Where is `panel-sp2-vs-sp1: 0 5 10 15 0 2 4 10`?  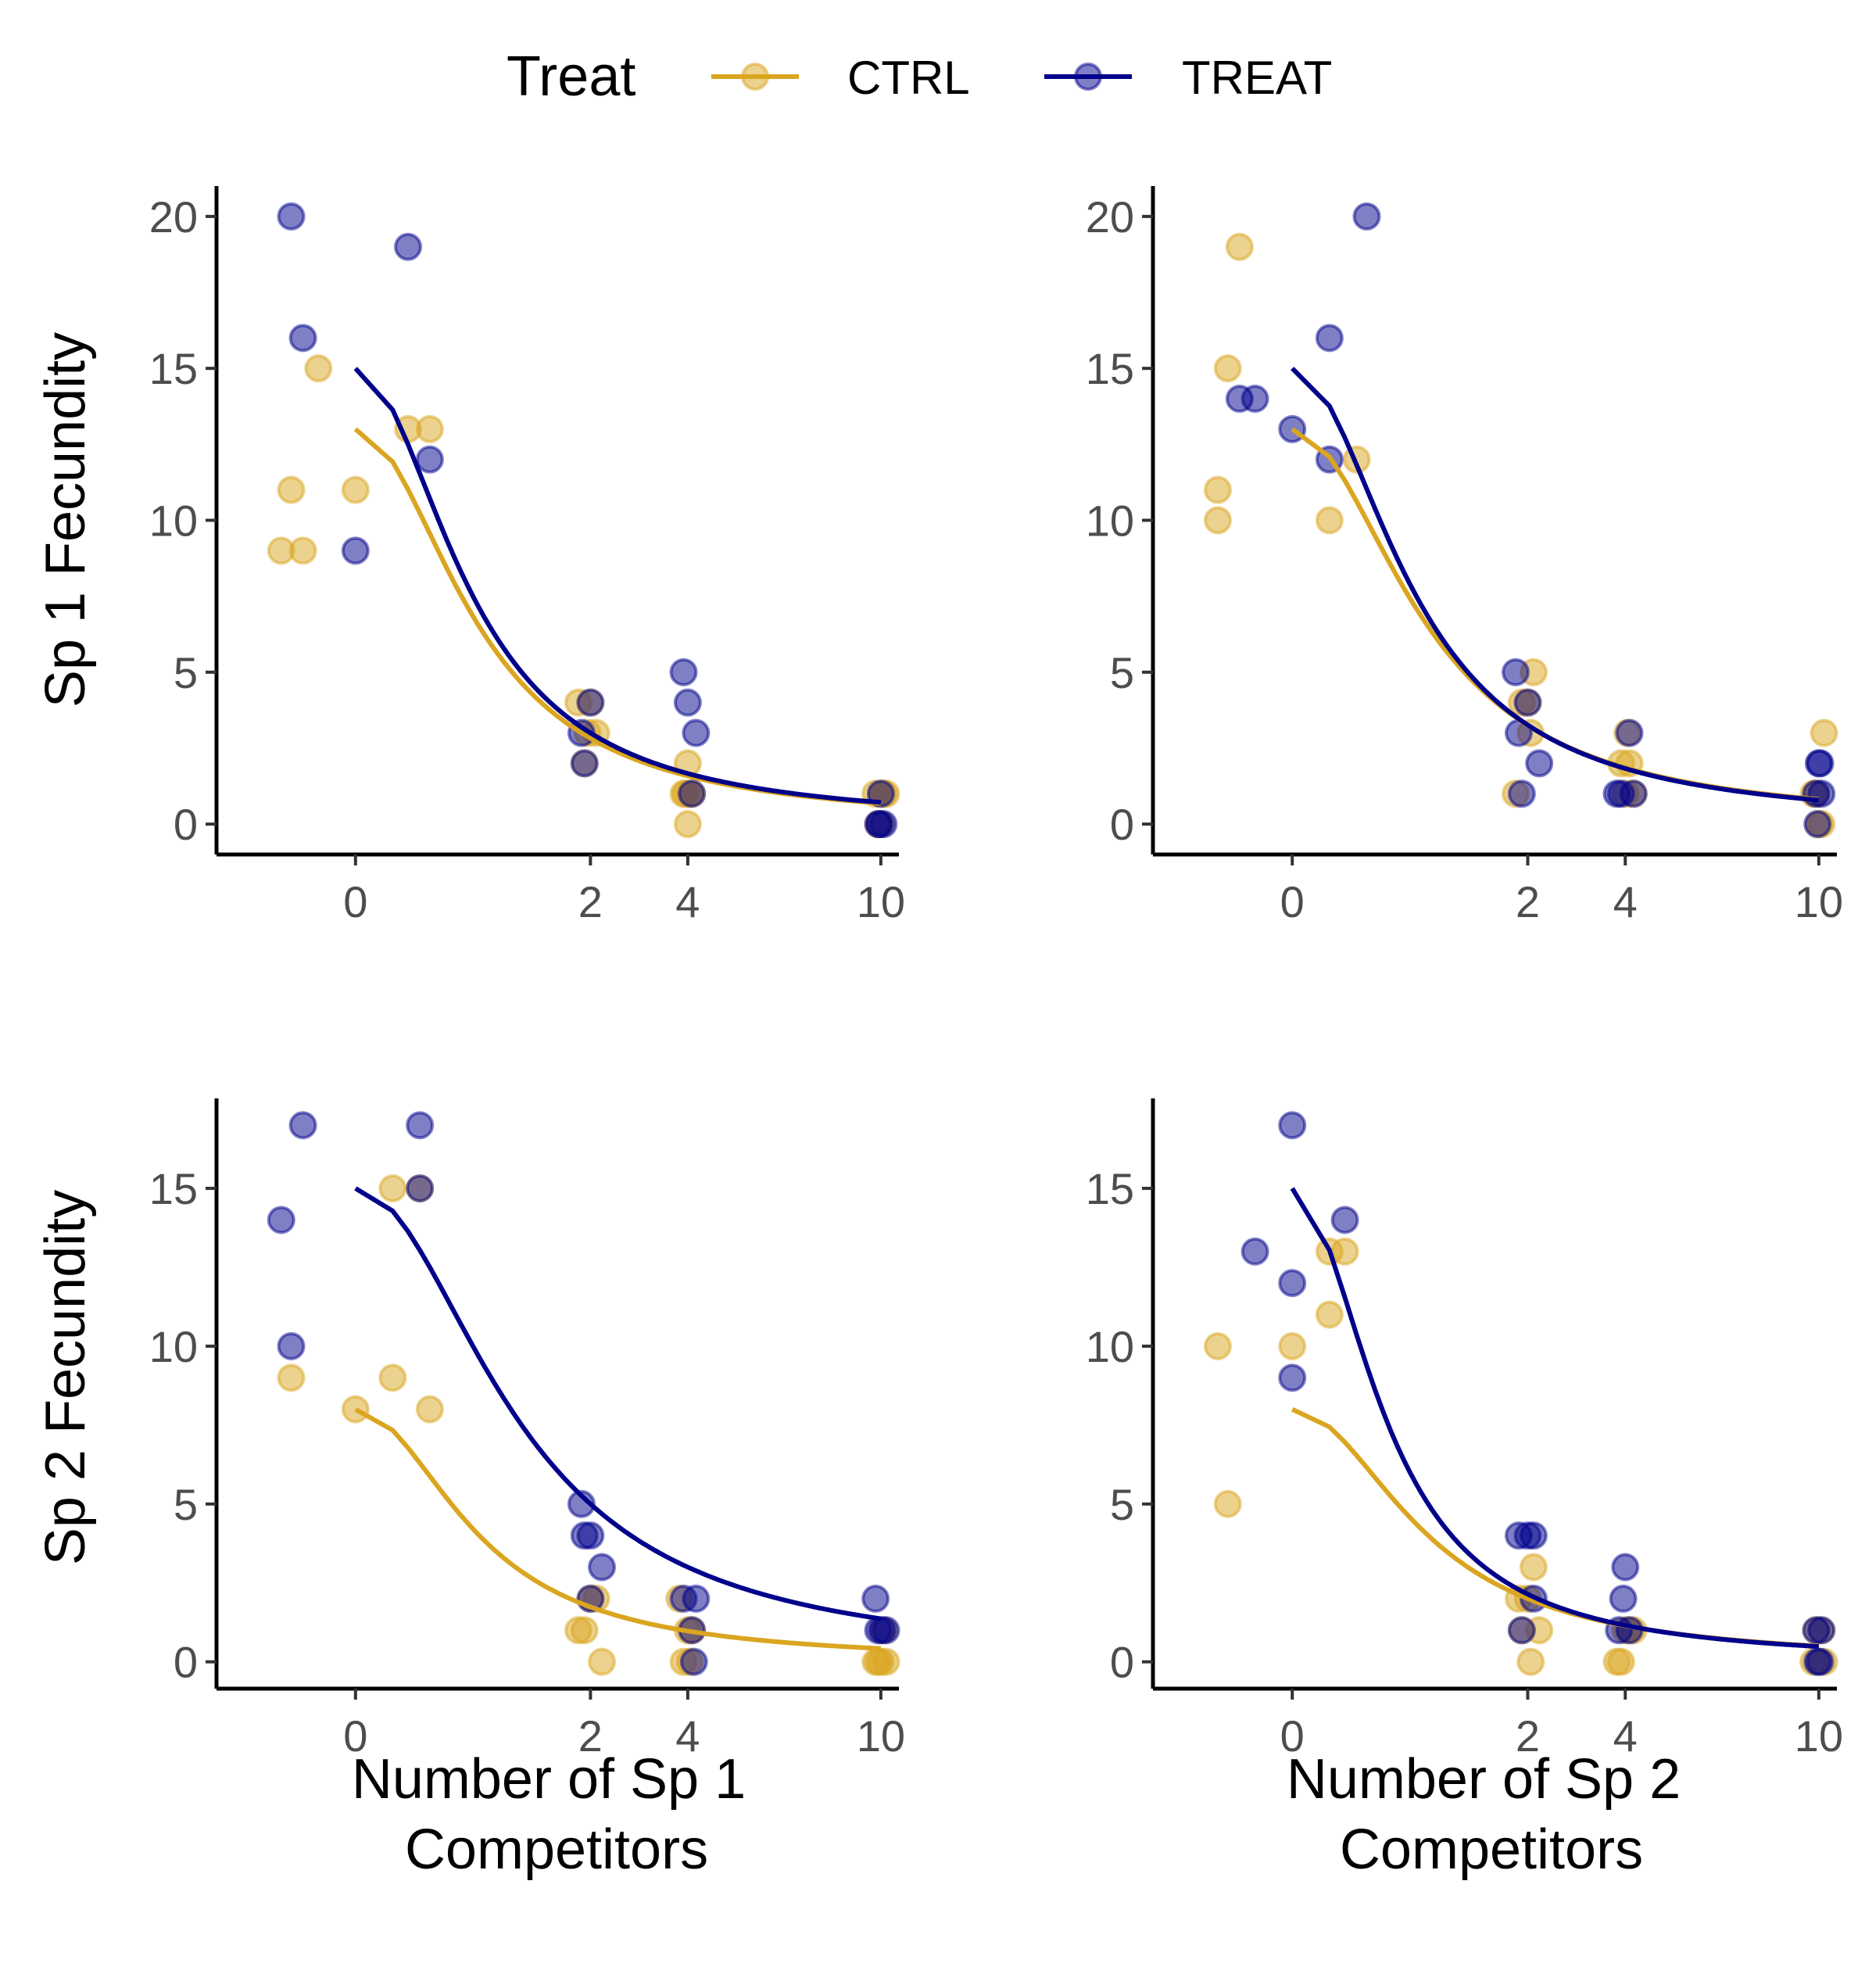
panel-sp2-vs-sp1: 0 5 10 15 0 2 4 10 is located at coordinates (527, 1430).